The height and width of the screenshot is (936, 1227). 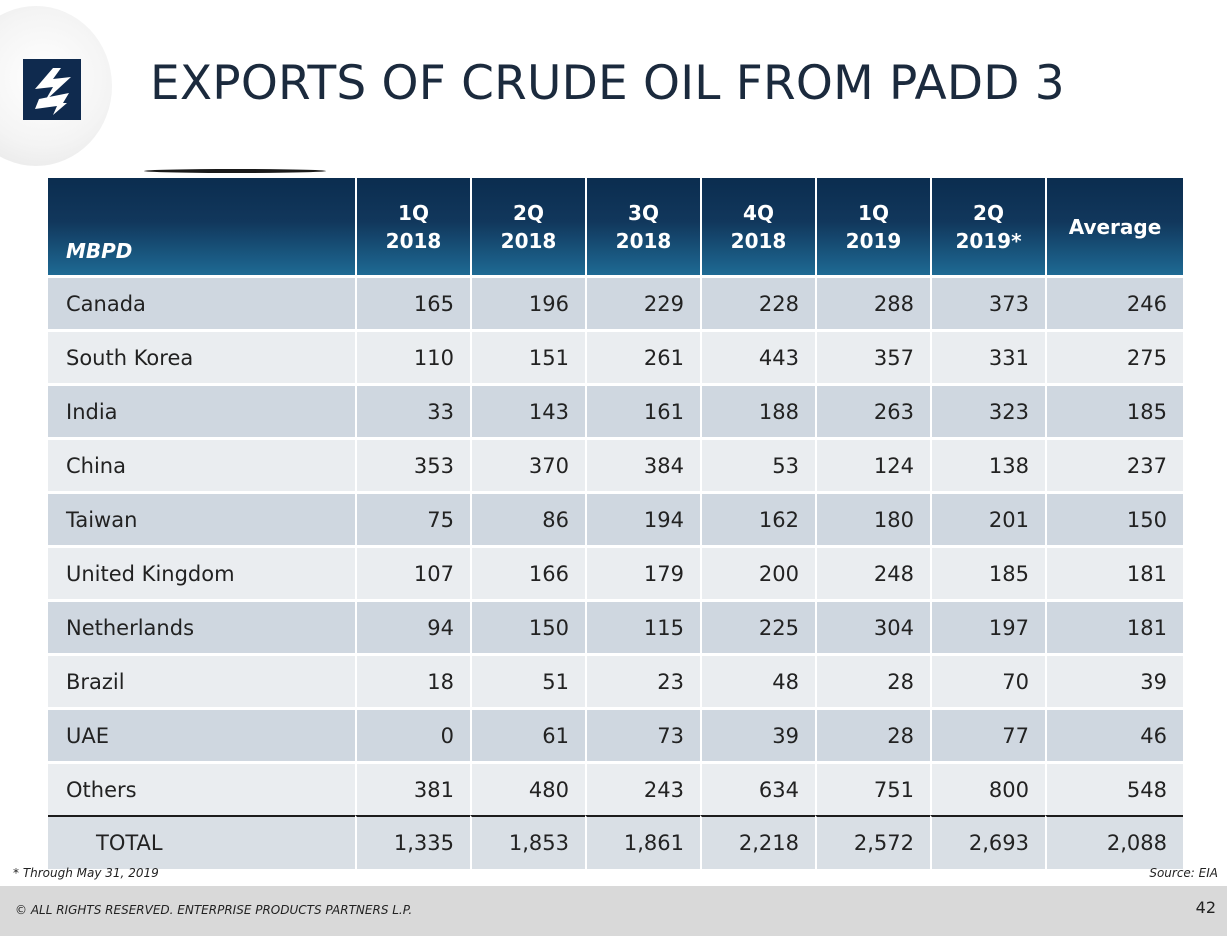 What do you see at coordinates (757, 226) in the screenshot?
I see `column-header: 4Q 2018` at bounding box center [757, 226].